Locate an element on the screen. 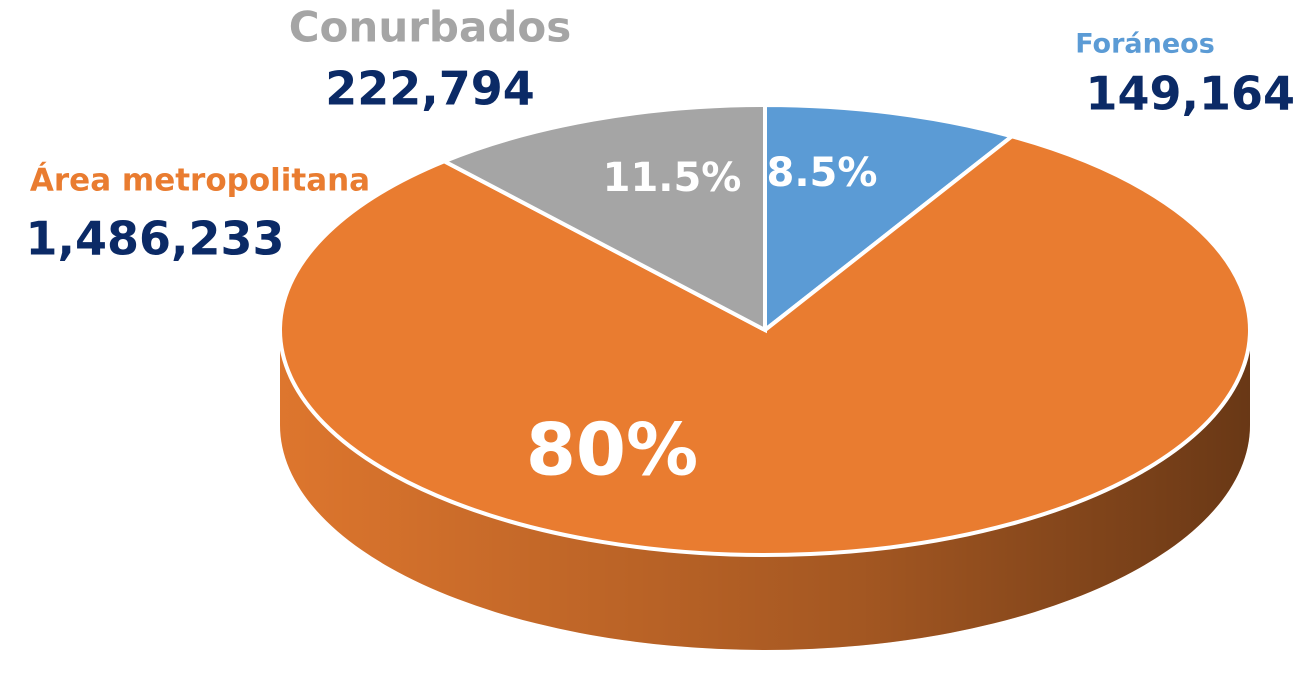 Image resolution: width=1301 pixels, height=698 pixels. count-label: 222,794 is located at coordinates (430, 89).